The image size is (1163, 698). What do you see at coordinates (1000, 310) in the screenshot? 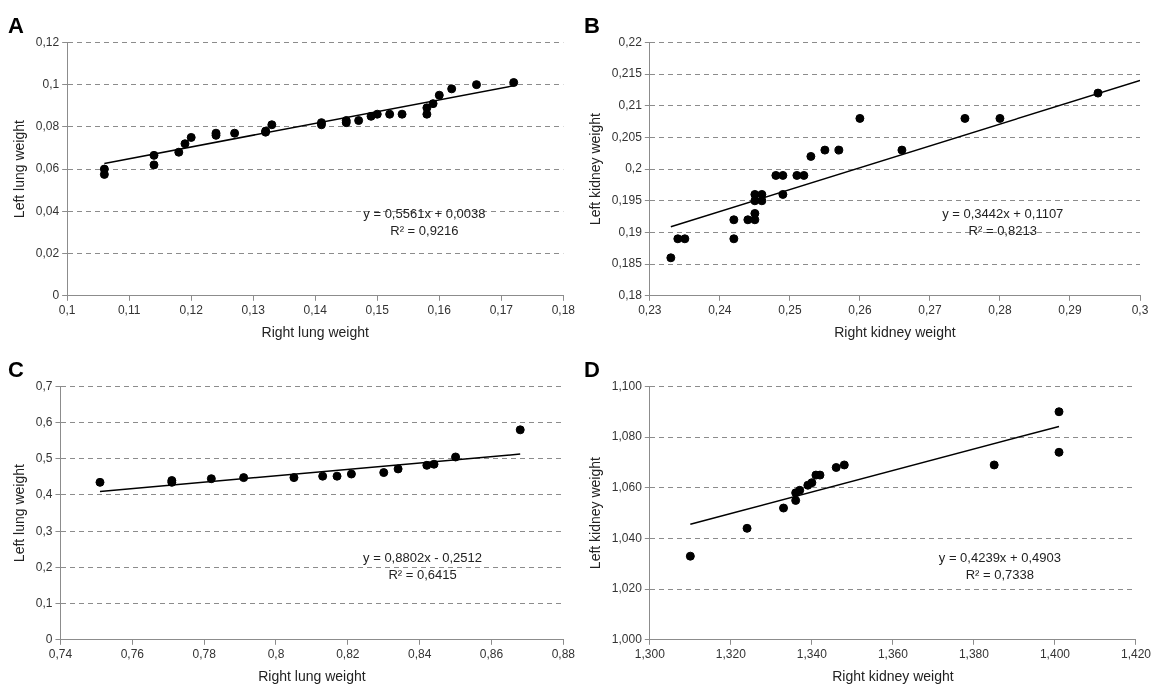
I see `x-tick-label: 0,28` at bounding box center [1000, 310].